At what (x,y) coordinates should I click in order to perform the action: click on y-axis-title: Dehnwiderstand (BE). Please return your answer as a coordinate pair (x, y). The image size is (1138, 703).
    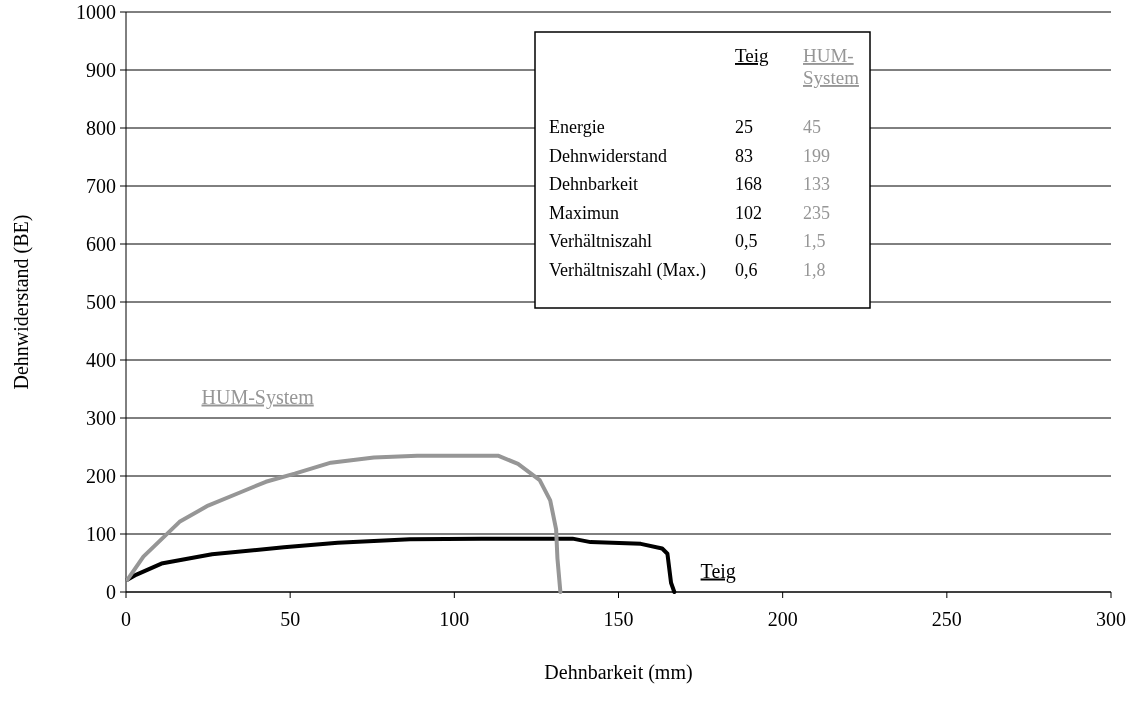
    Looking at the image, I should click on (21, 302).